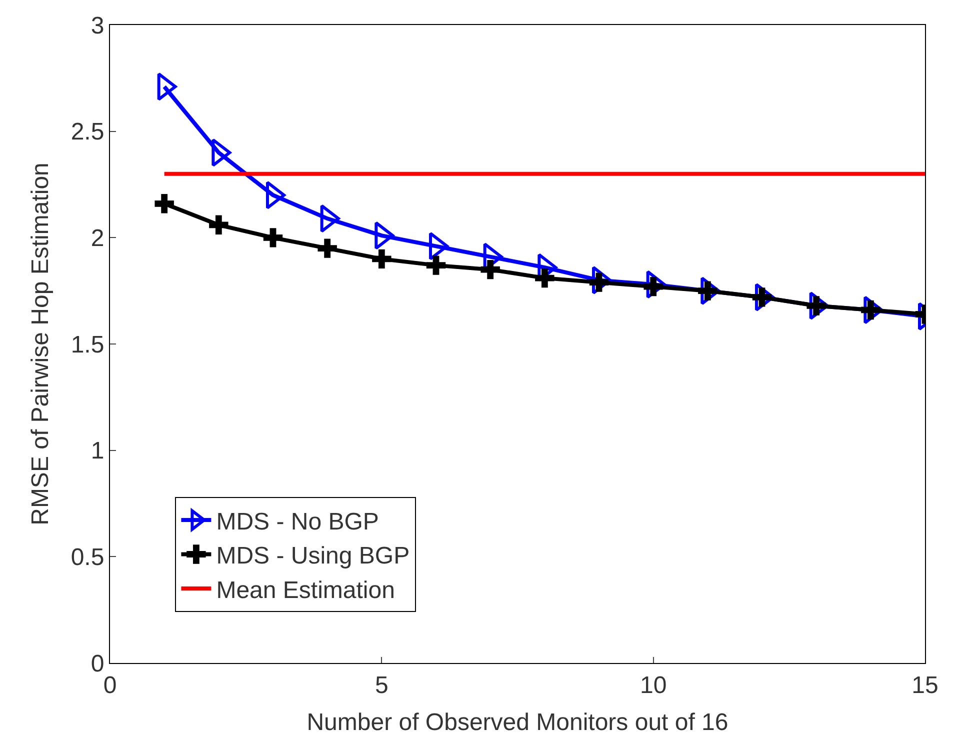 The height and width of the screenshot is (748, 955). Describe the element at coordinates (305, 590) in the screenshot. I see `legend-label: Mean Estimation` at that location.